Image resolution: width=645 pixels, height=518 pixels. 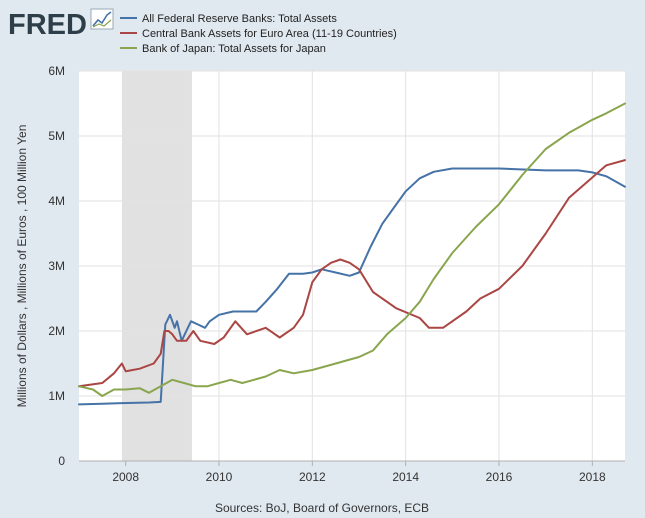 What do you see at coordinates (322, 508) in the screenshot?
I see `source-note: Sources: BoJ, Board of Governors, ECB` at bounding box center [322, 508].